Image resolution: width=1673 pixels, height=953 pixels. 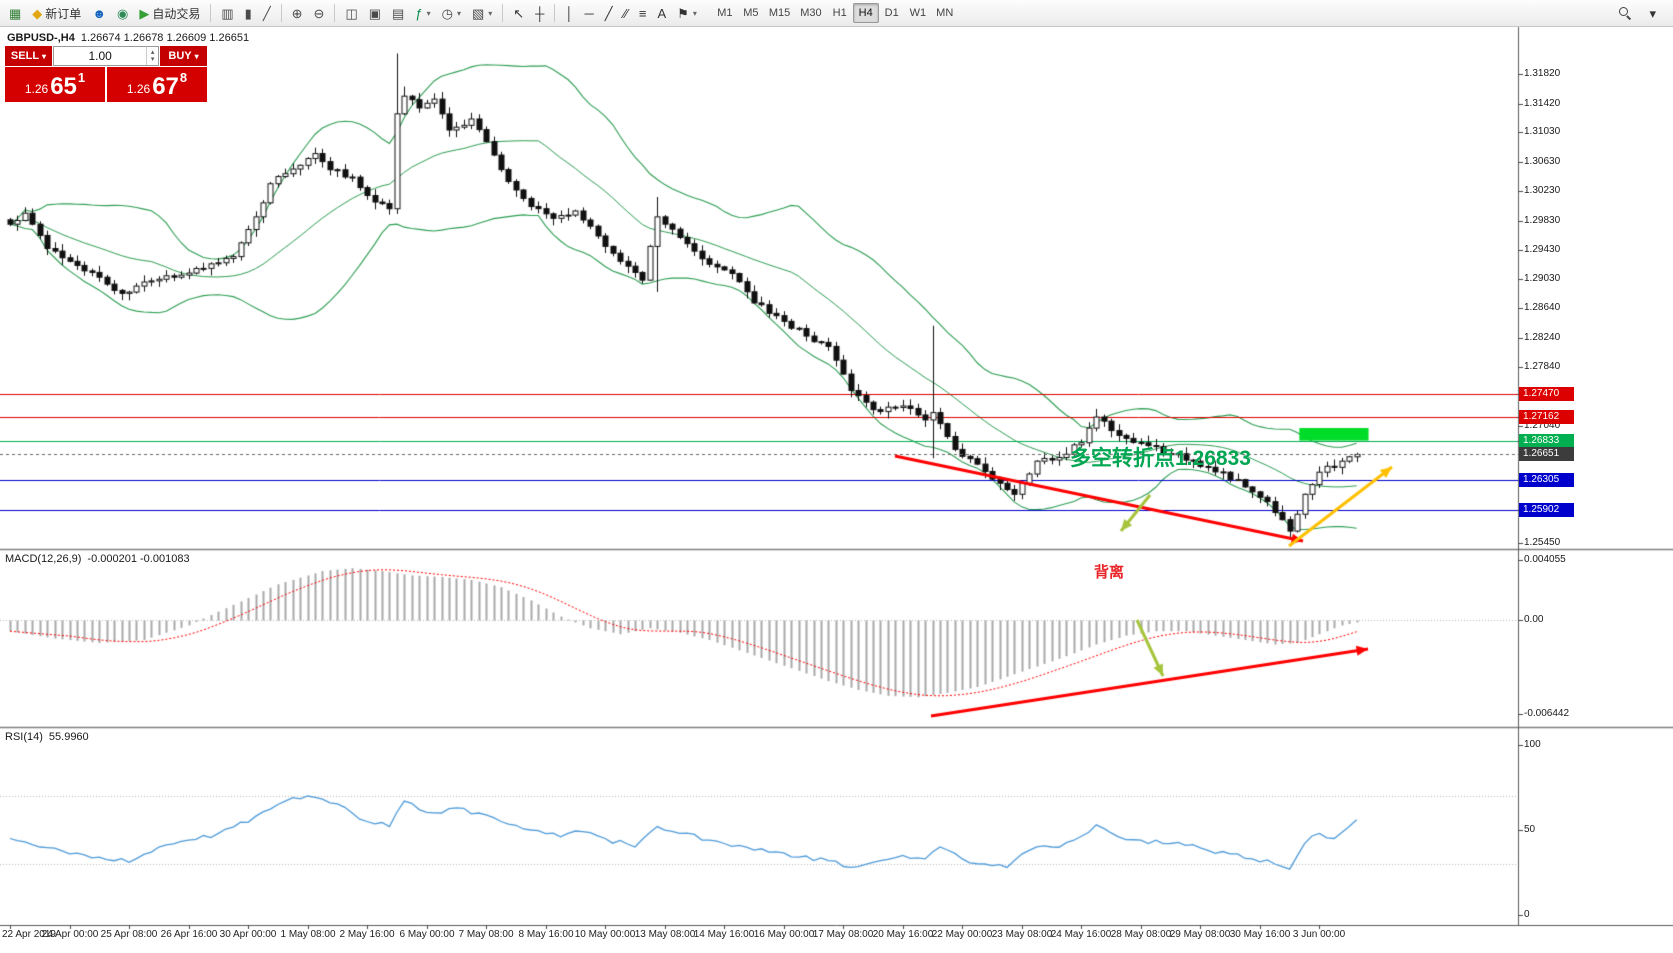 What do you see at coordinates (1546, 509) in the screenshot?
I see `price-level-tag: 1.25902` at bounding box center [1546, 509].